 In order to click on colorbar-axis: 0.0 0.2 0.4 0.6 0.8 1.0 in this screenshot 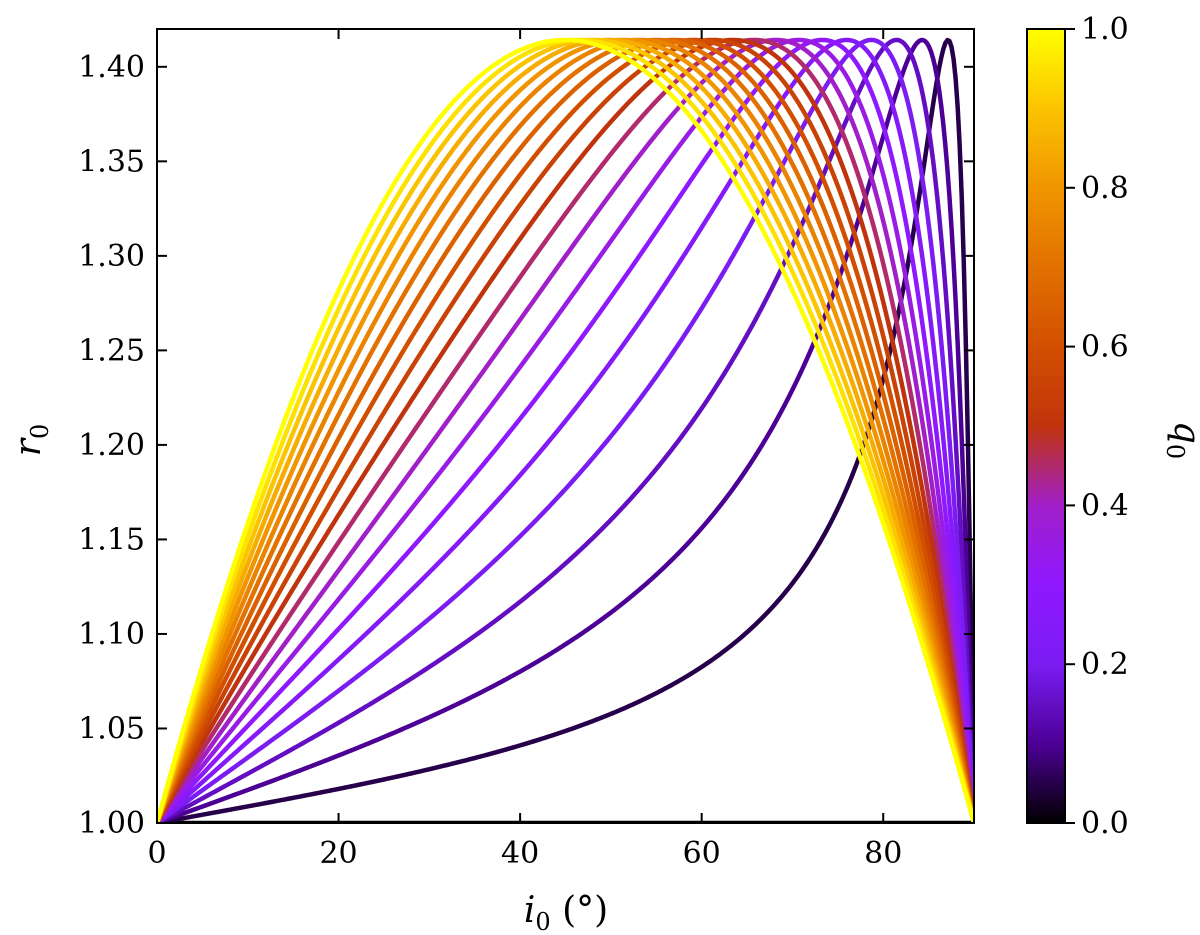, I will do `click(1097, 426)`.